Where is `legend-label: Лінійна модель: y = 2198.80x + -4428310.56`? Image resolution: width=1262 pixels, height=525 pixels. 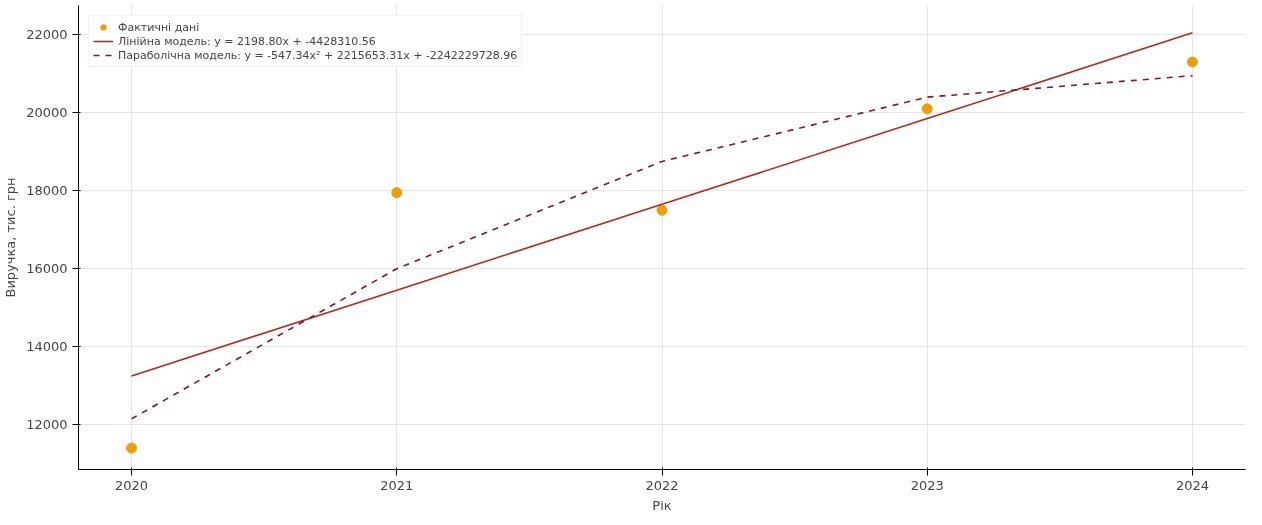
legend-label: Лінійна модель: y = 2198.80x + -4428310.56 is located at coordinates (247, 41).